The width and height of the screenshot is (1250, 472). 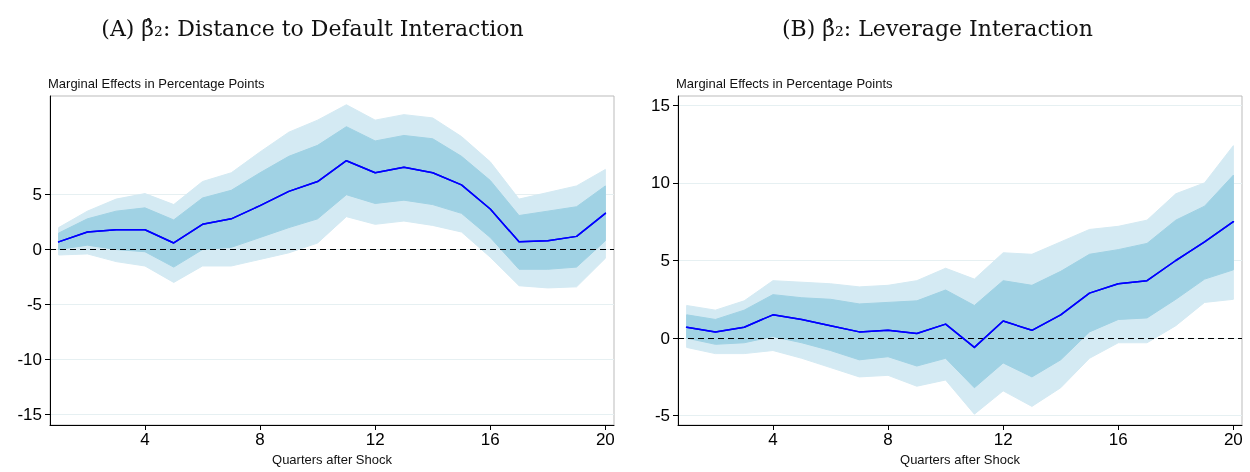 What do you see at coordinates (660, 105) in the screenshot?
I see `y-tick-label: 15` at bounding box center [660, 105].